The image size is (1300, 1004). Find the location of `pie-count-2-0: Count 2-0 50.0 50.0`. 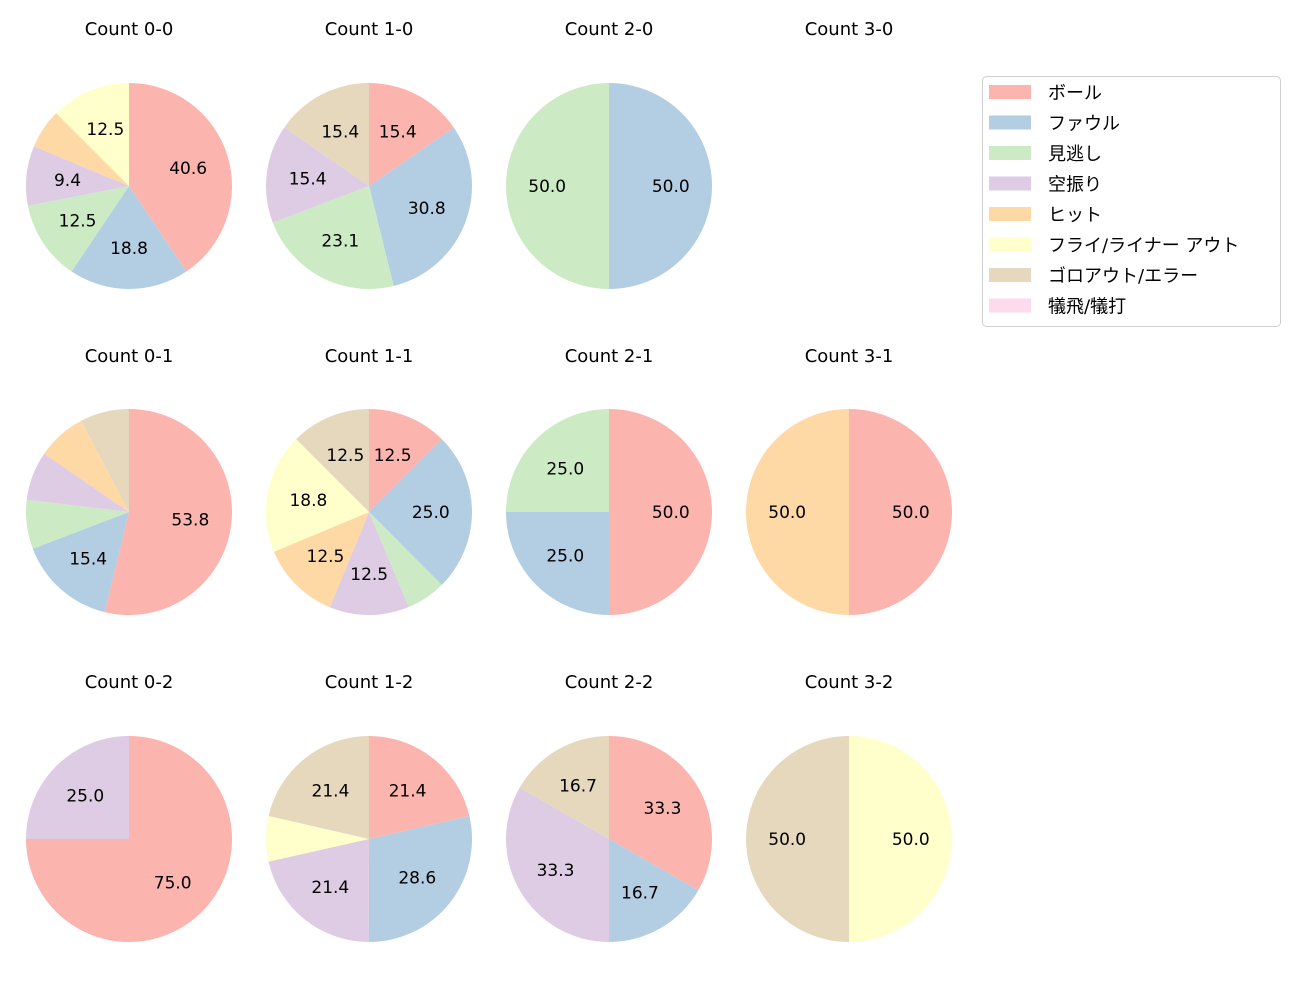

pie-count-2-0: Count 2-0 50.0 50.0 is located at coordinates (609, 154).